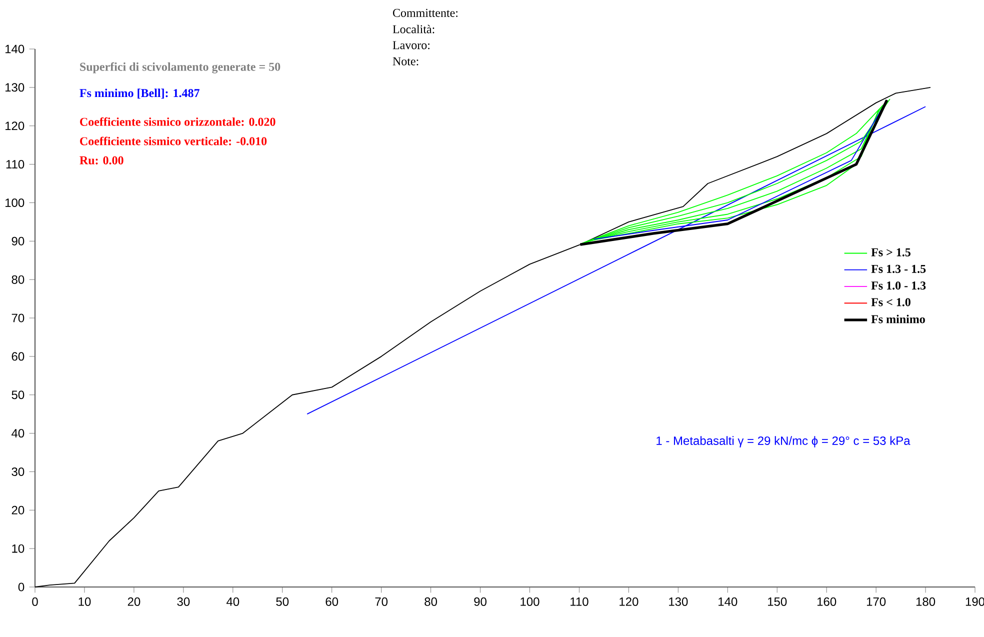  Describe the element at coordinates (405, 61) in the screenshot. I see `annotation: Note:` at that location.